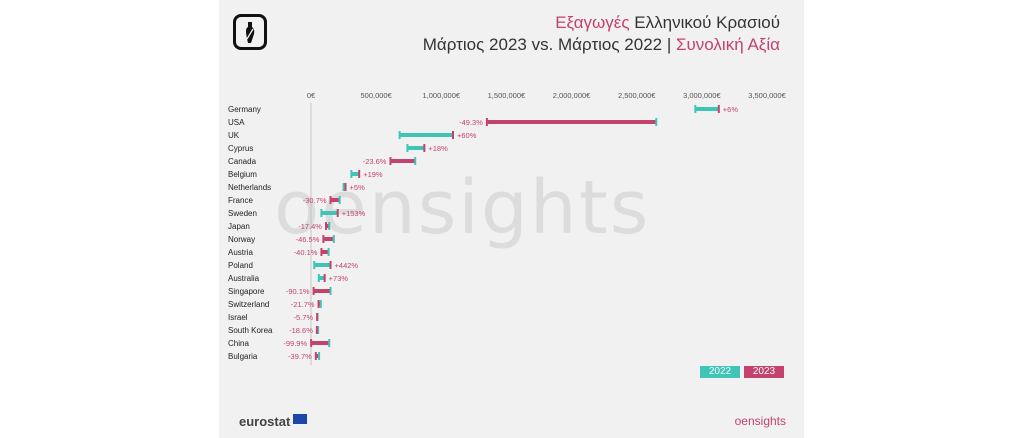 Image resolution: width=1024 pixels, height=438 pixels. What do you see at coordinates (549, 44) in the screenshot?
I see `title-rest-2: Μάρτιος 2023 vs. Μάρτιος 2022 |` at bounding box center [549, 44].